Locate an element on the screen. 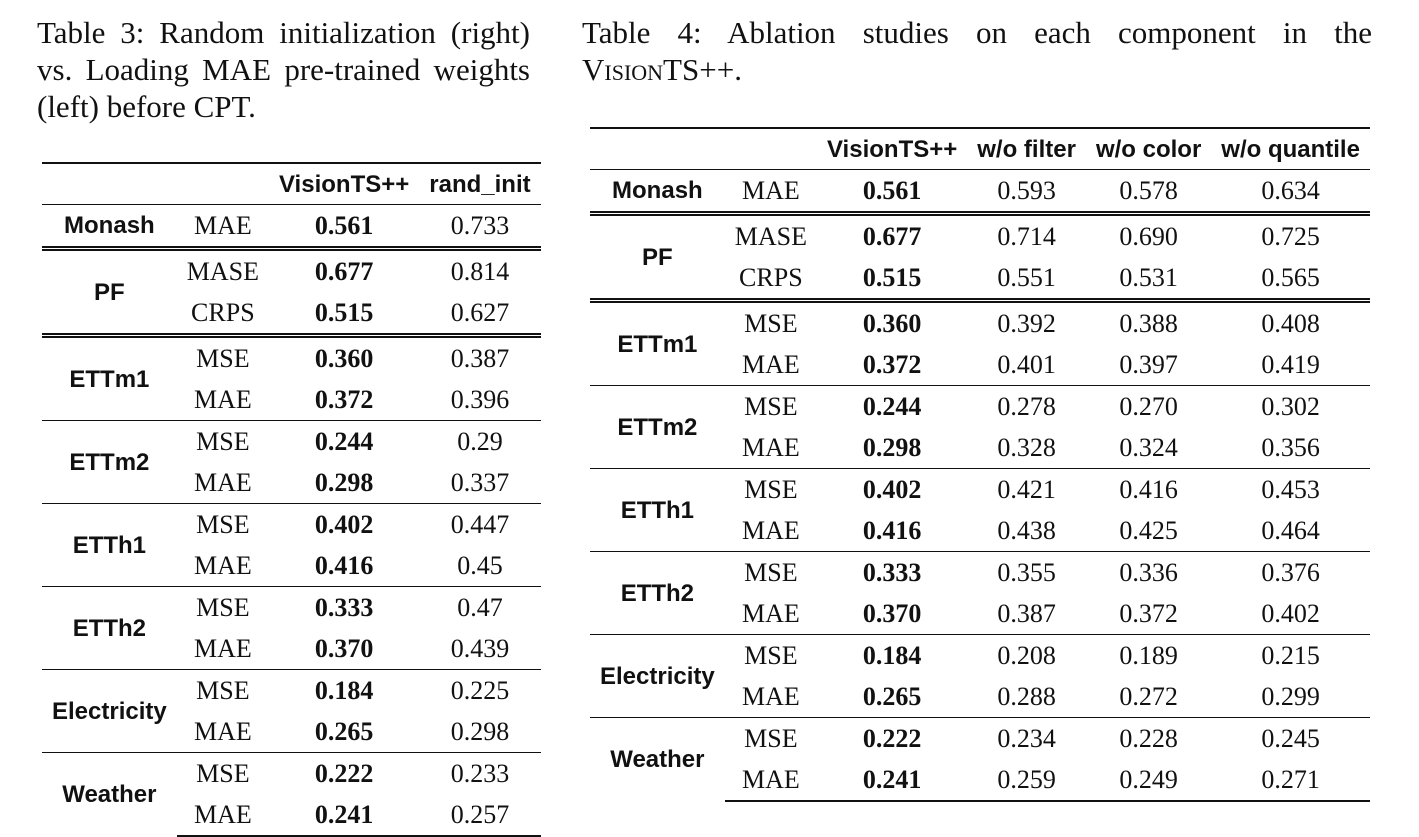 This screenshot has width=1419, height=837. table-row: MAE 0.265 0.288 0.272 0.299 is located at coordinates (980, 697).